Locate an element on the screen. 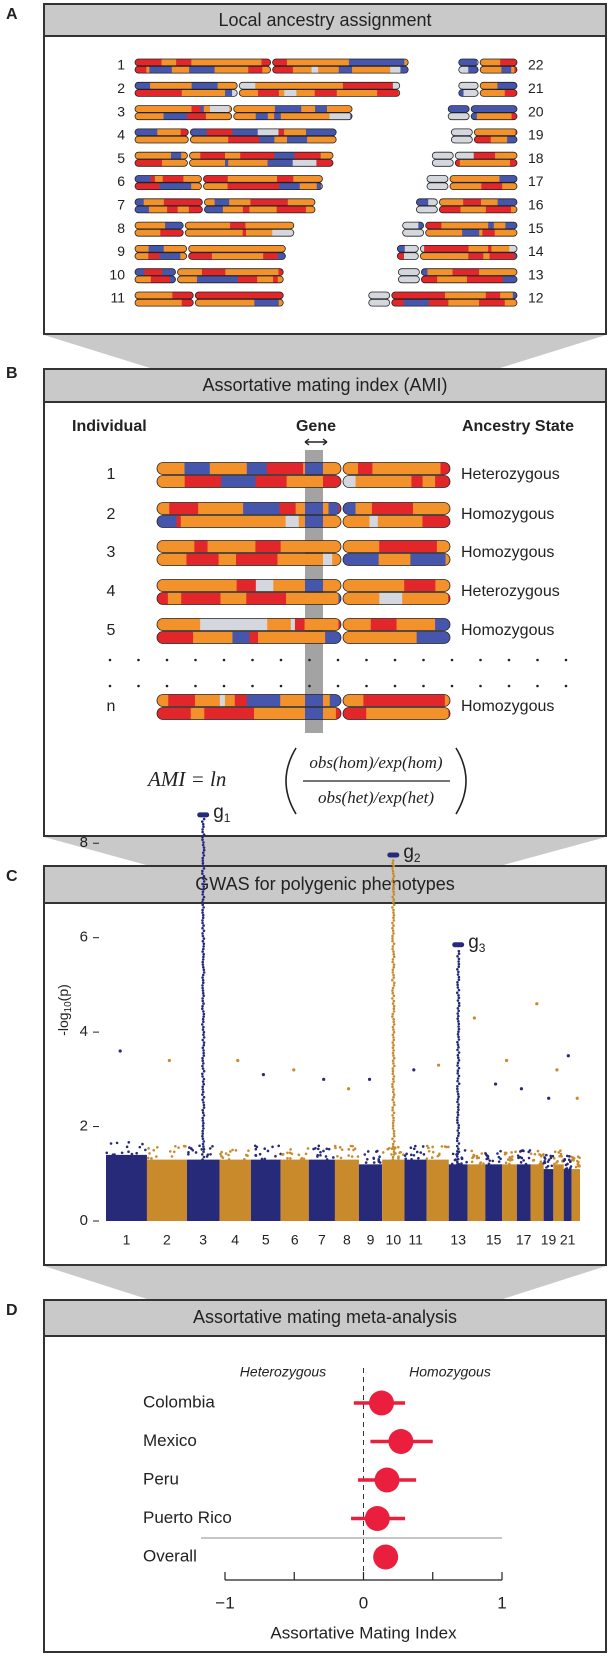 The image size is (612, 1660). x-tick-label: 2 is located at coordinates (167, 1240).